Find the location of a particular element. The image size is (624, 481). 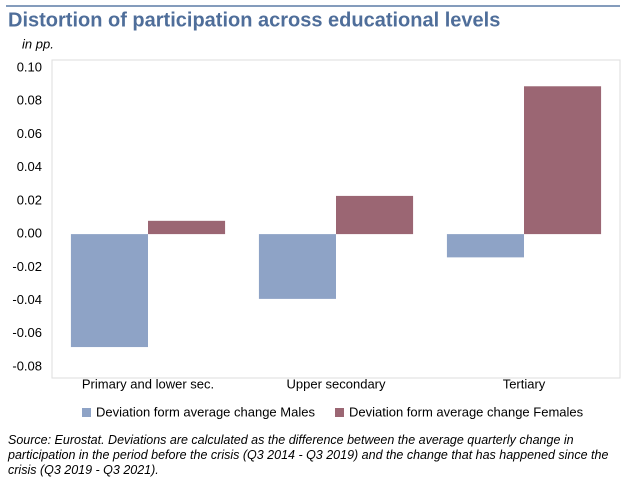

y-tick-label: 0.00 is located at coordinates (29, 233).